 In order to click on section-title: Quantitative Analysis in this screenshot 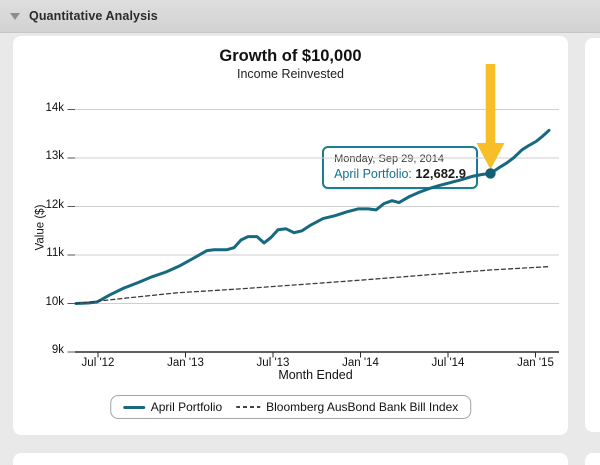, I will do `click(93, 16)`.